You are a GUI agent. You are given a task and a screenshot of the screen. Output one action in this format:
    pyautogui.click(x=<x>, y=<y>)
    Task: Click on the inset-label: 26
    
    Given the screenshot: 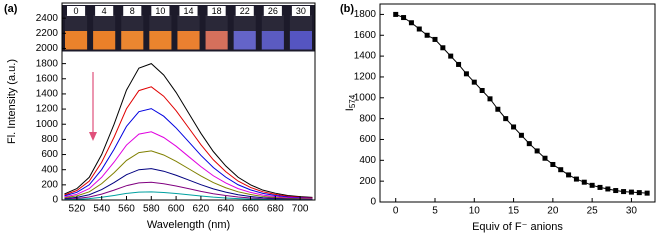 What is the action you would take?
    pyautogui.click(x=273, y=11)
    